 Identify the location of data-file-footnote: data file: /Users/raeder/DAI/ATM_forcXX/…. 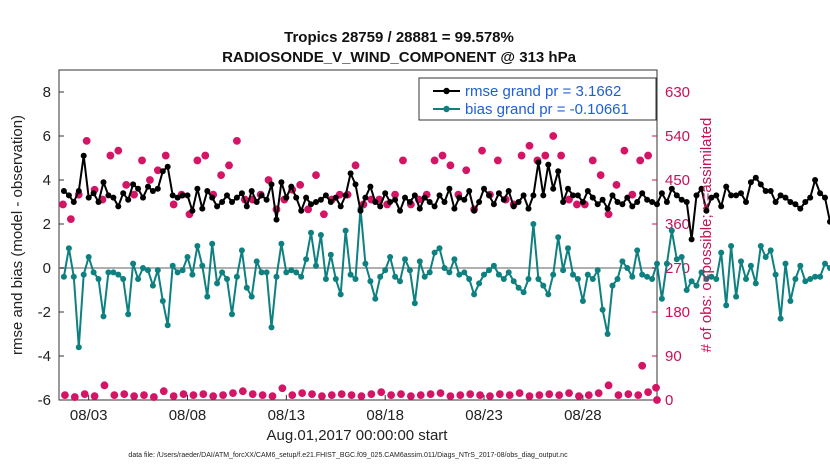
(348, 455).